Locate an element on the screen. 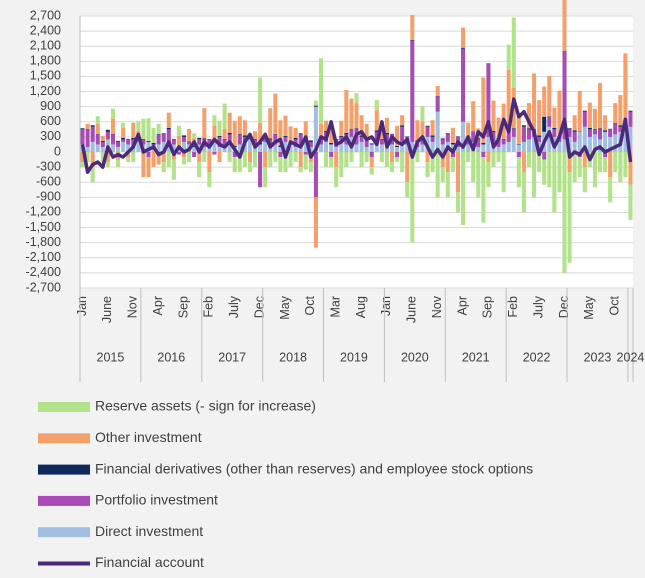  y-tick-label: -1,200 is located at coordinates (43, 212).